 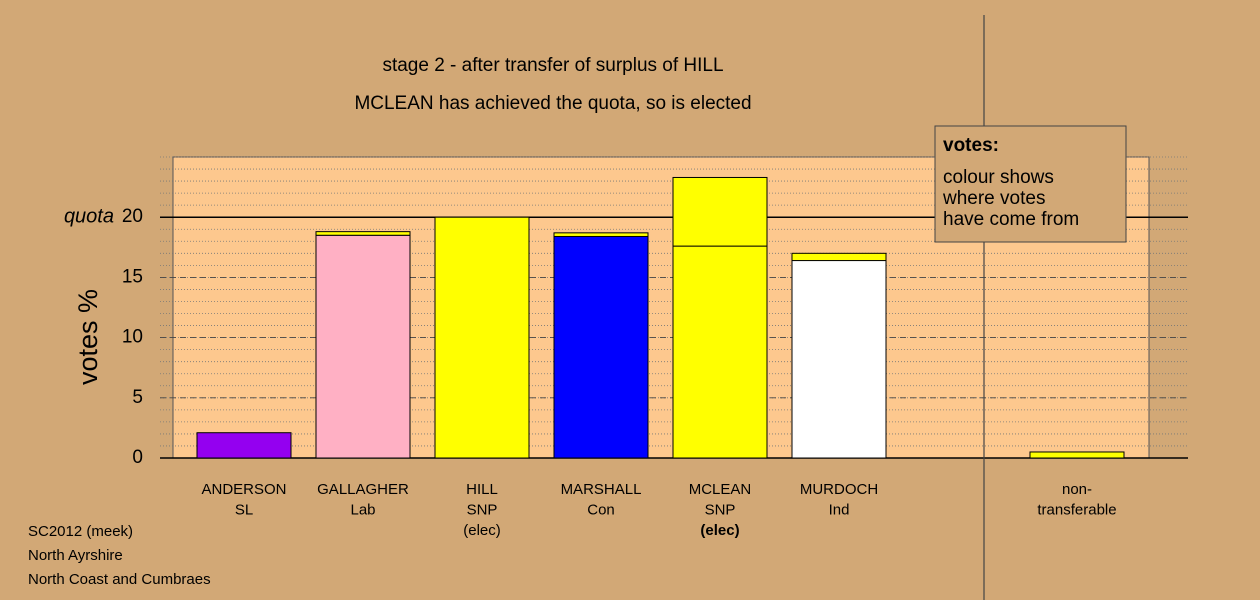 What do you see at coordinates (839, 509) in the screenshot?
I see `x-tick-label: Ind` at bounding box center [839, 509].